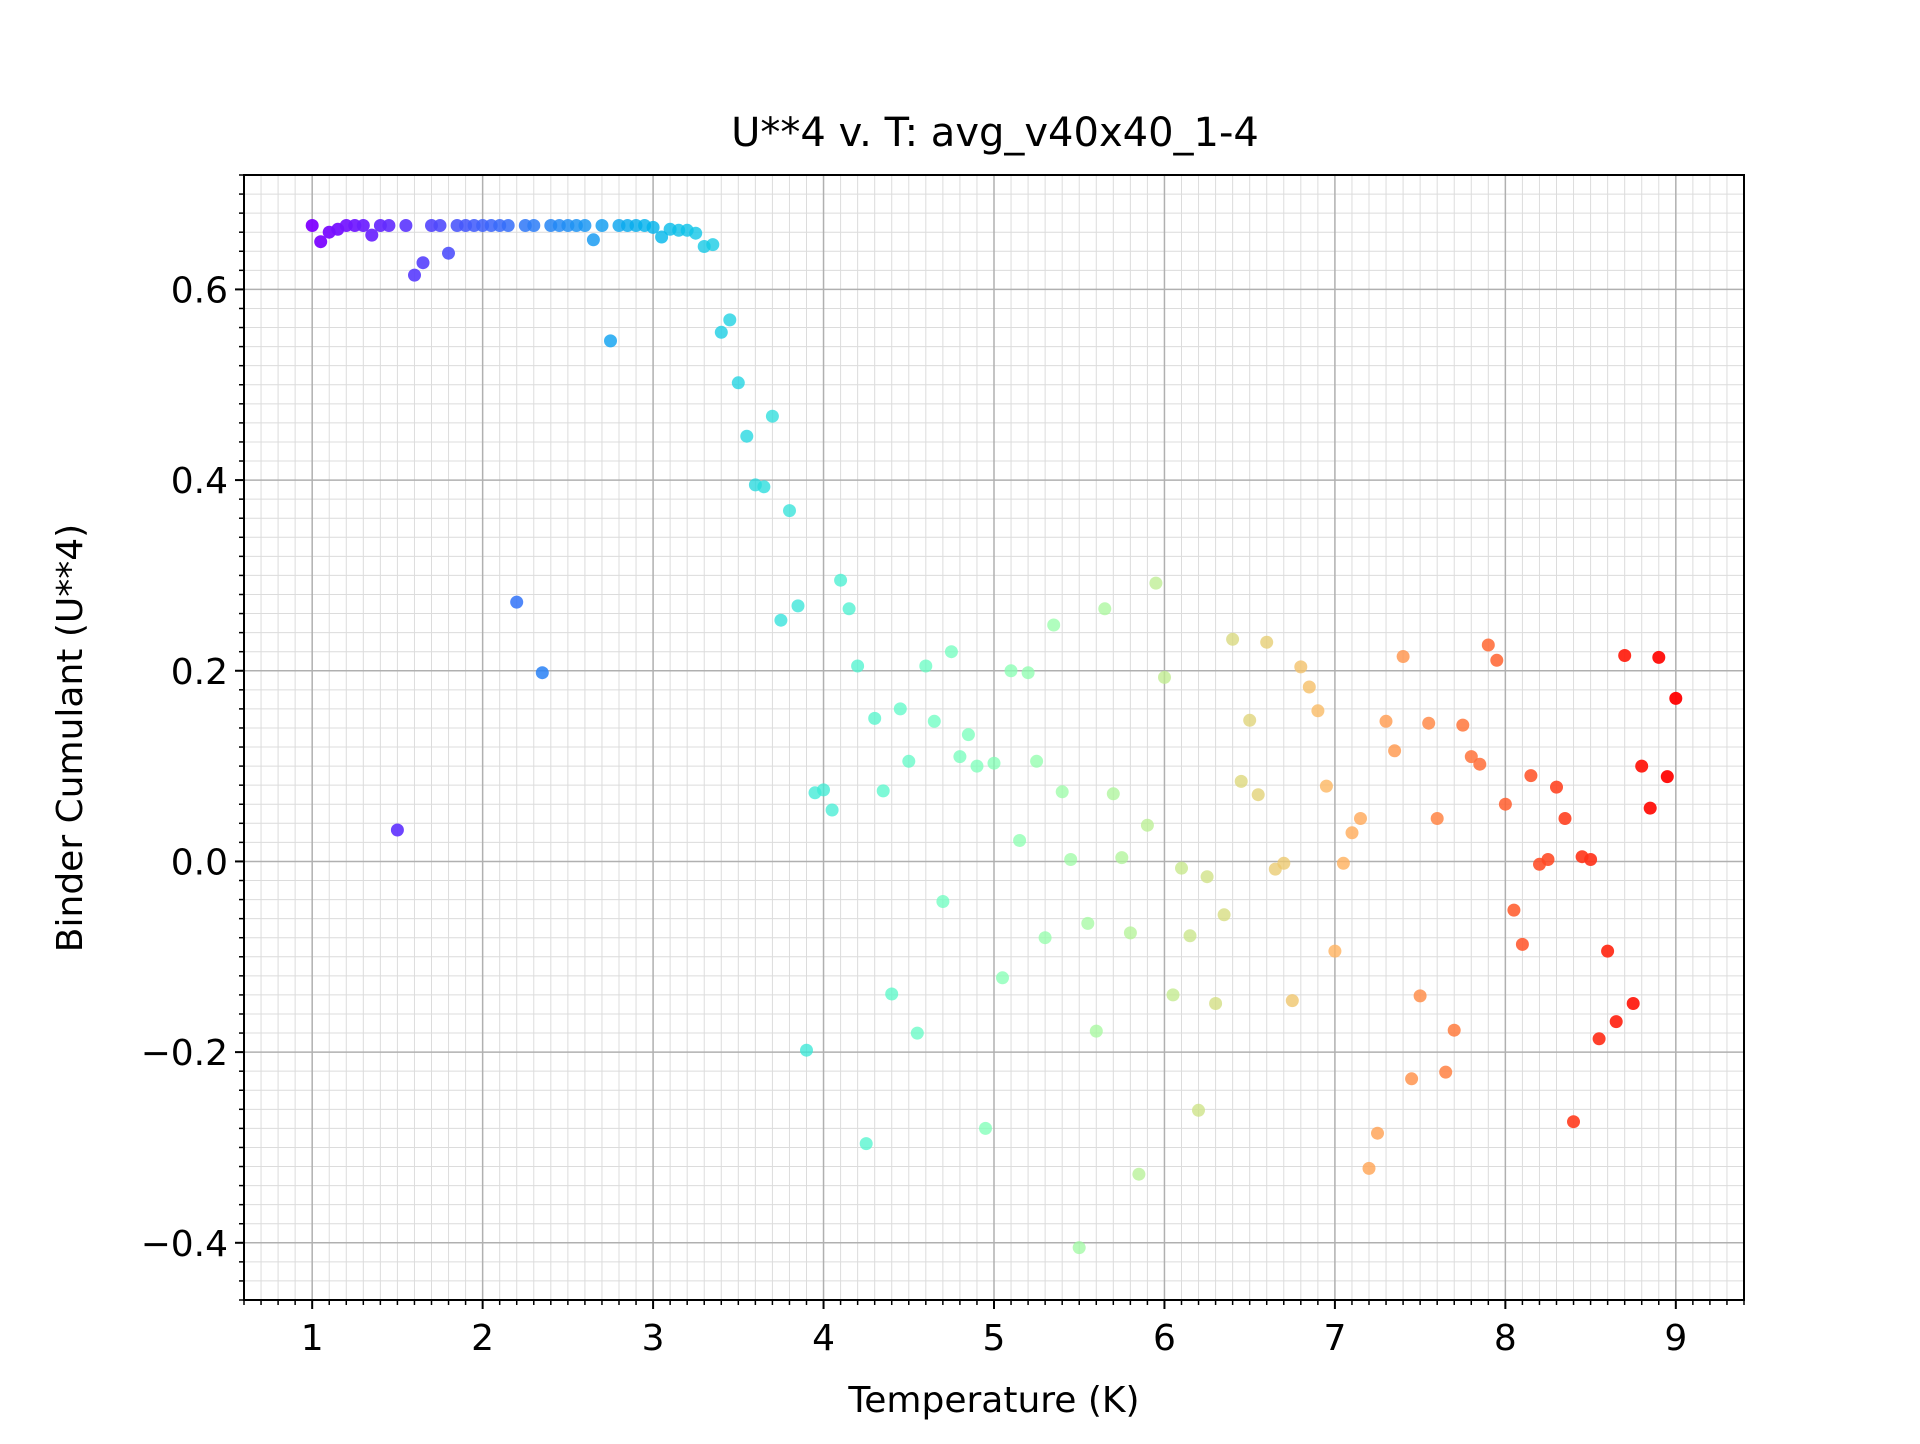  I want to click on x-tick-label: 5, so click(994, 1338).